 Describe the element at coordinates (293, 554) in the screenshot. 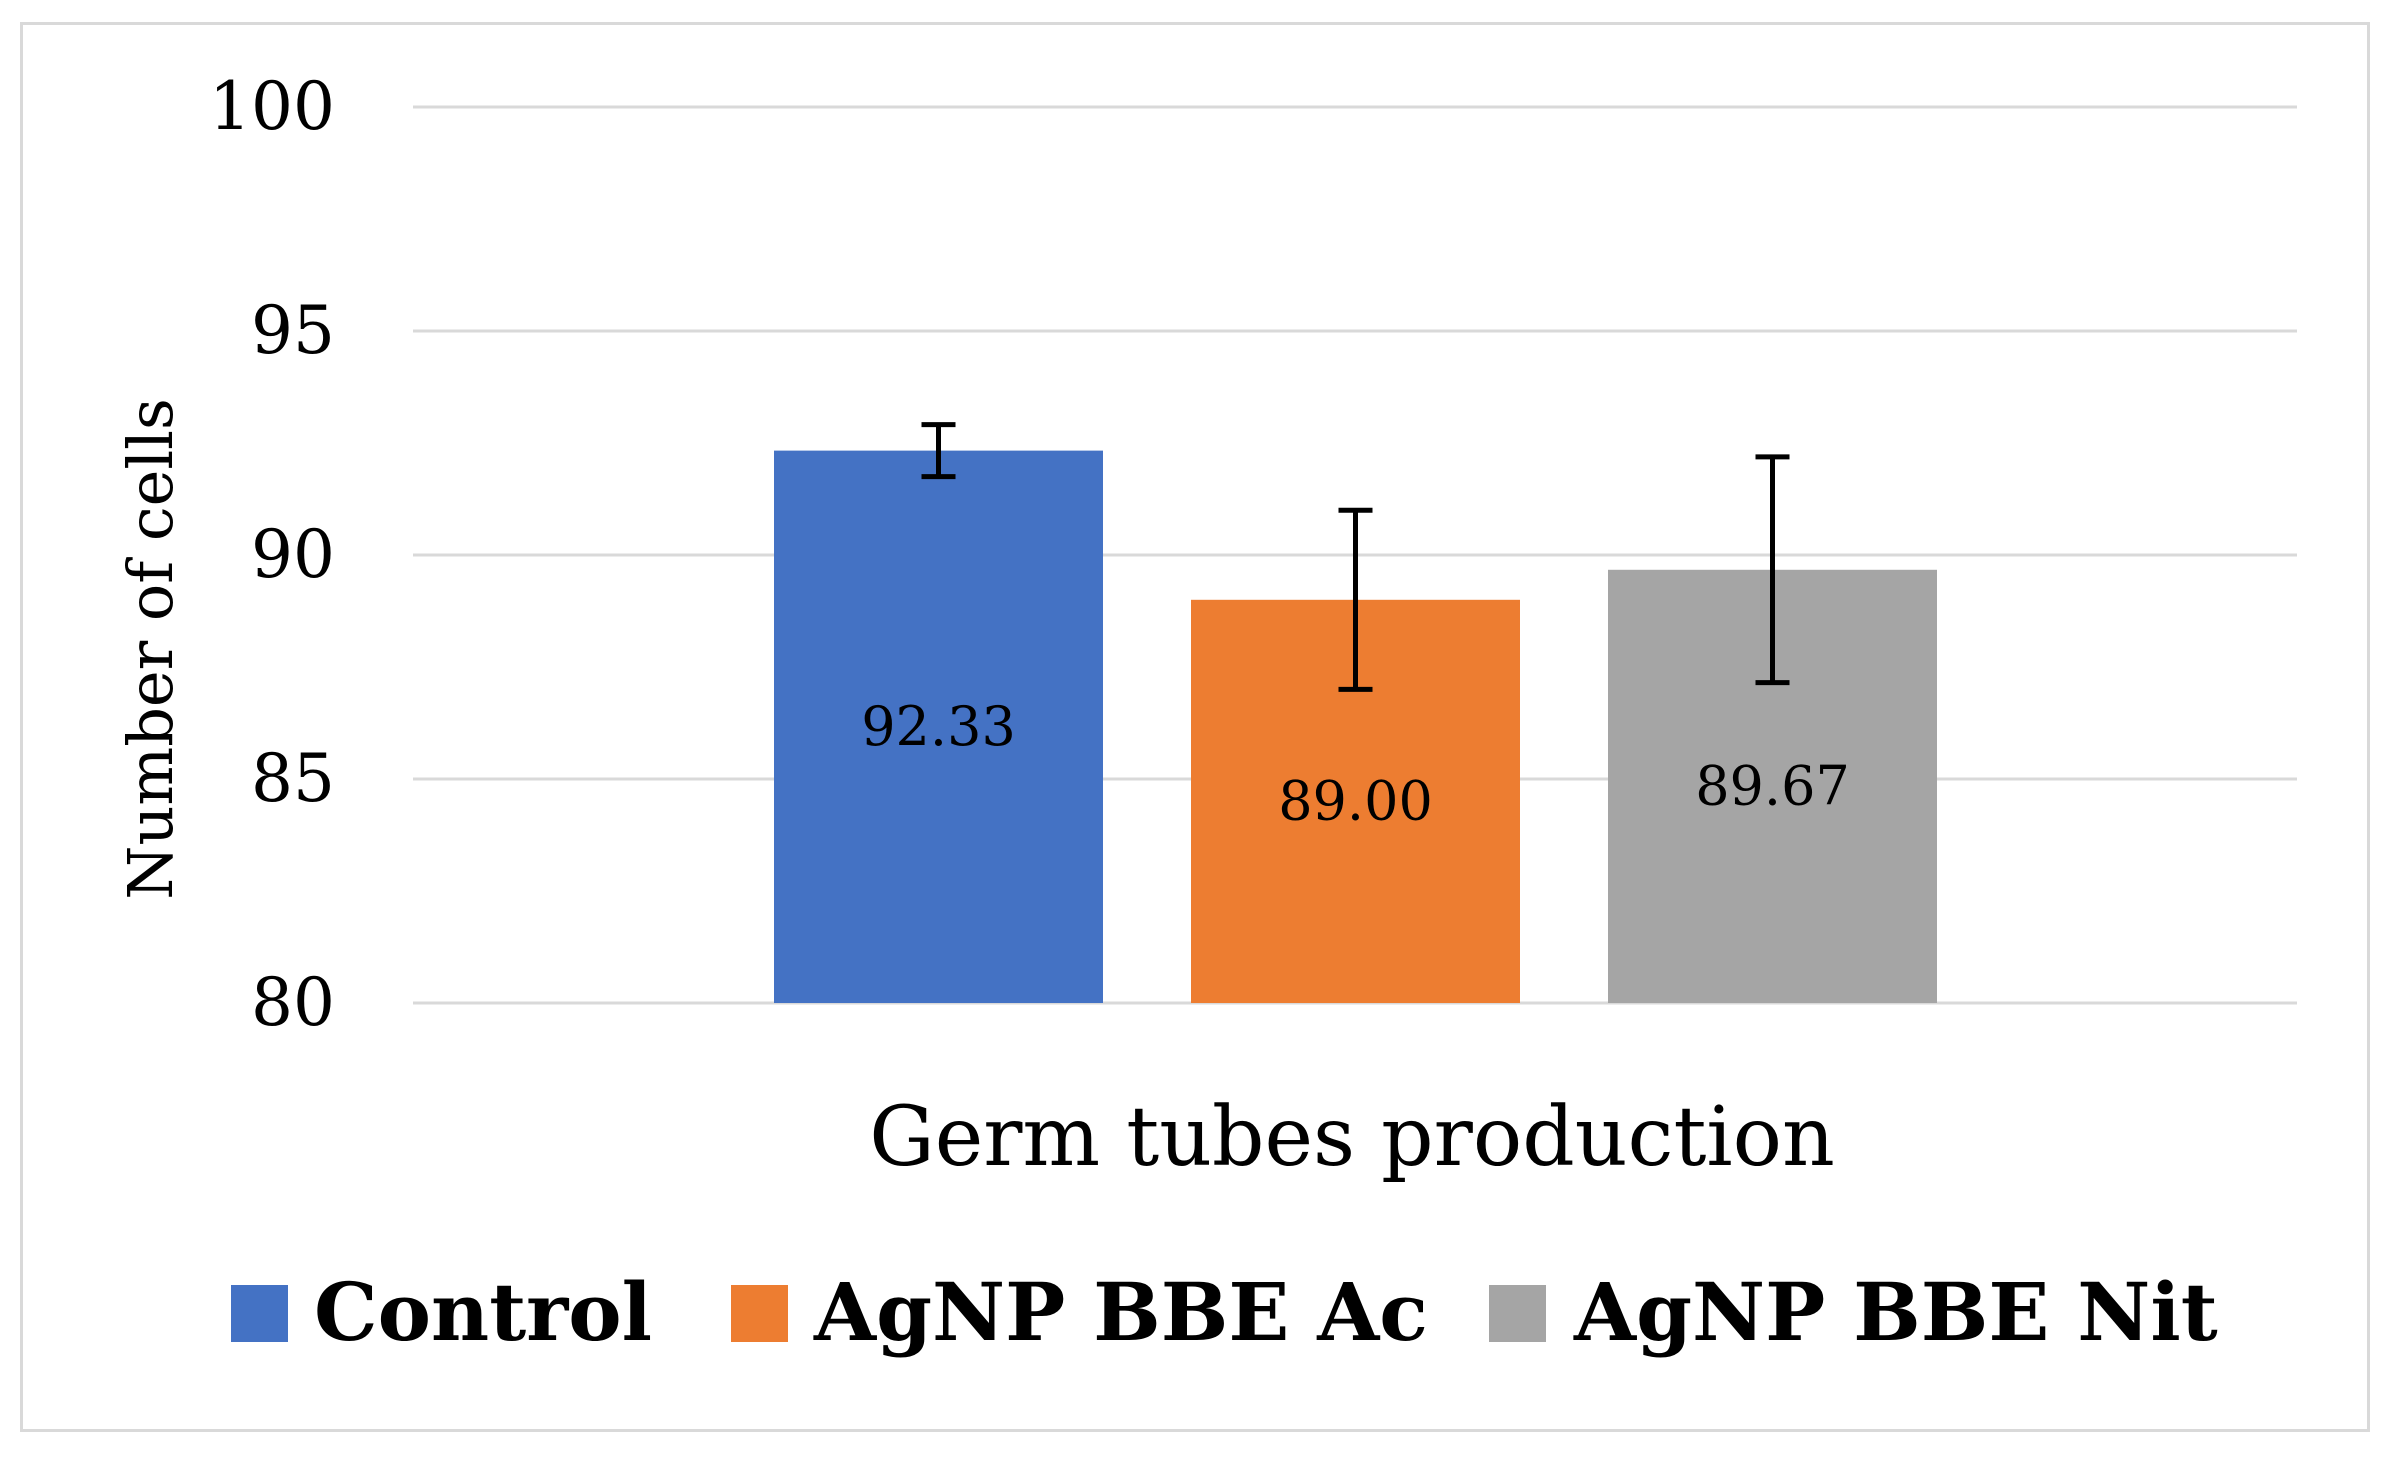

I see `y-tick-label: 90` at that location.